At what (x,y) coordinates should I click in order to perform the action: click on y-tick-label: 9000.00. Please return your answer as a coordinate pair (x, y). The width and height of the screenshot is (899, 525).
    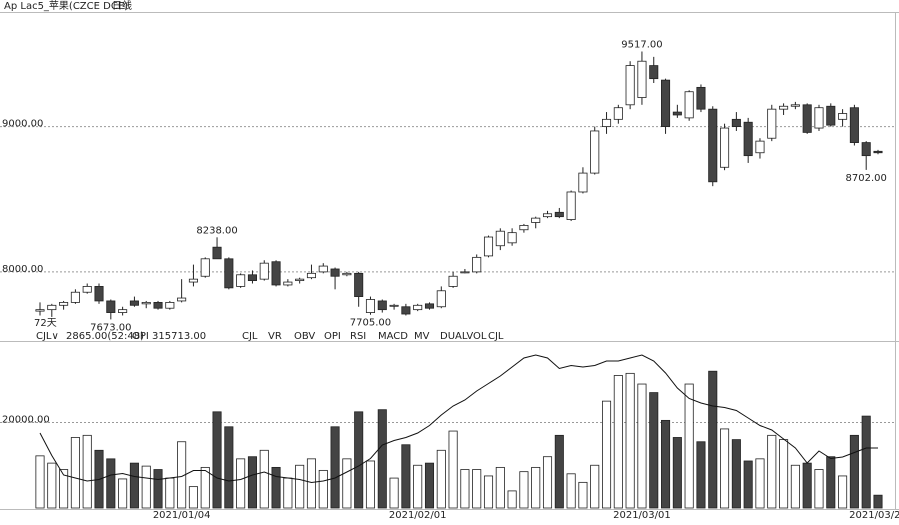
    Looking at the image, I should click on (22, 124).